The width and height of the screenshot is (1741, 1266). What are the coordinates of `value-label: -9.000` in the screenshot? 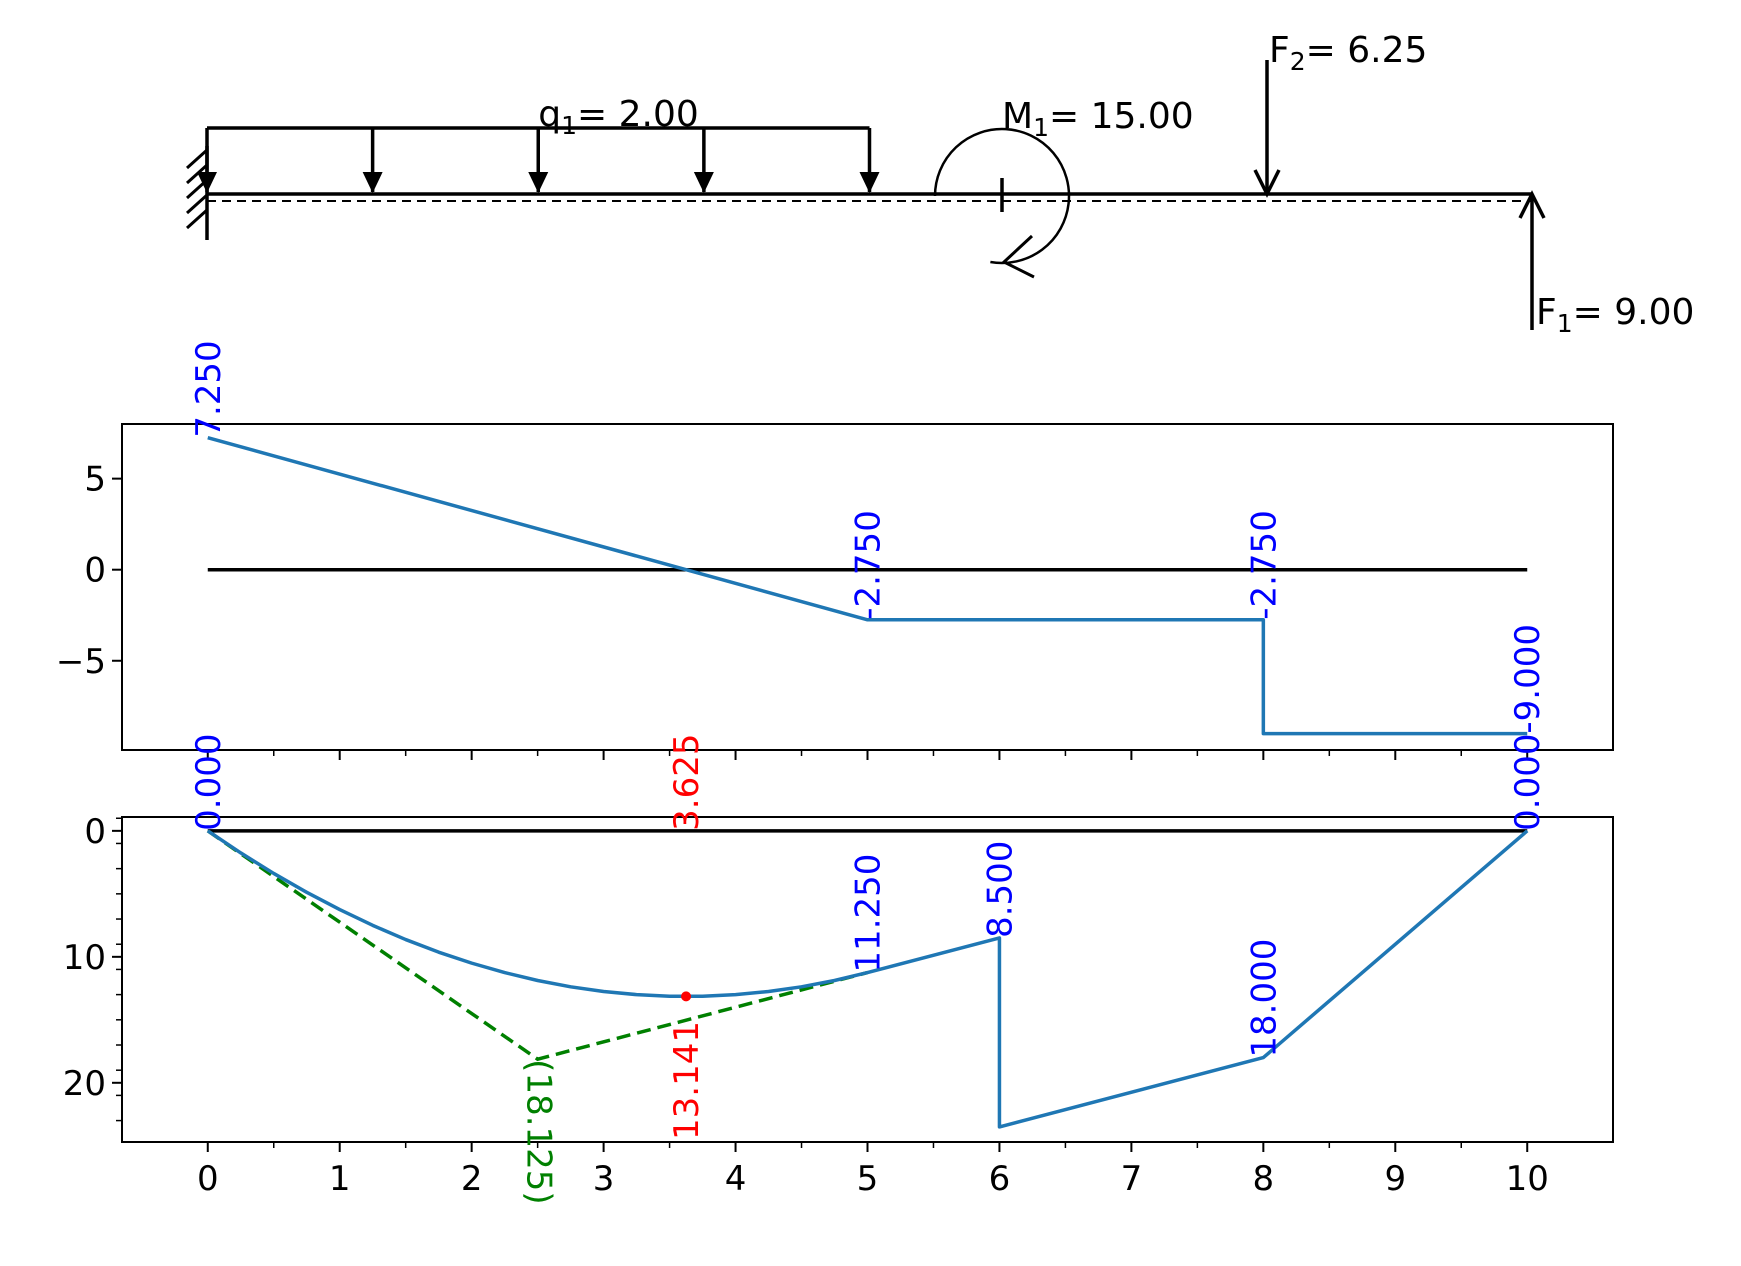 It's located at (1528, 679).